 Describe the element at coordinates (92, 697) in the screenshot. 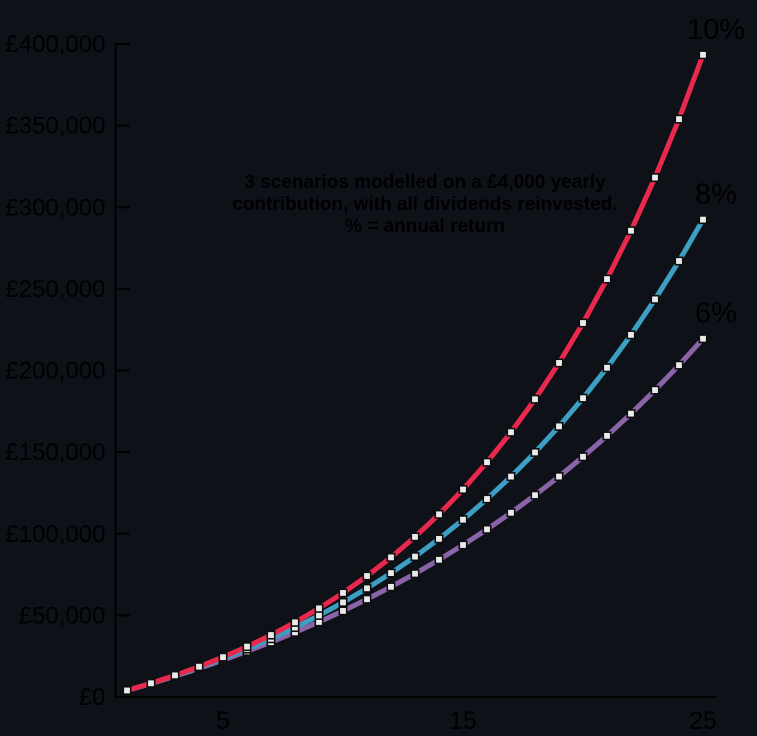

I see `y-tick-label: £0` at that location.